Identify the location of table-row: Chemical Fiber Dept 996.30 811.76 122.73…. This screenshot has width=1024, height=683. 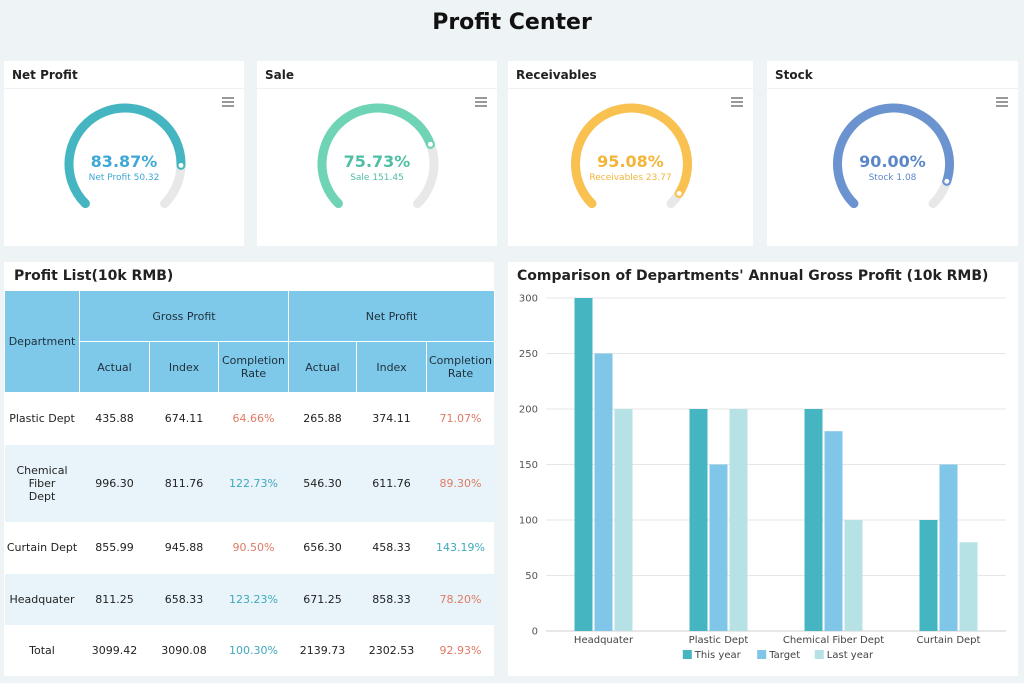
(249, 483).